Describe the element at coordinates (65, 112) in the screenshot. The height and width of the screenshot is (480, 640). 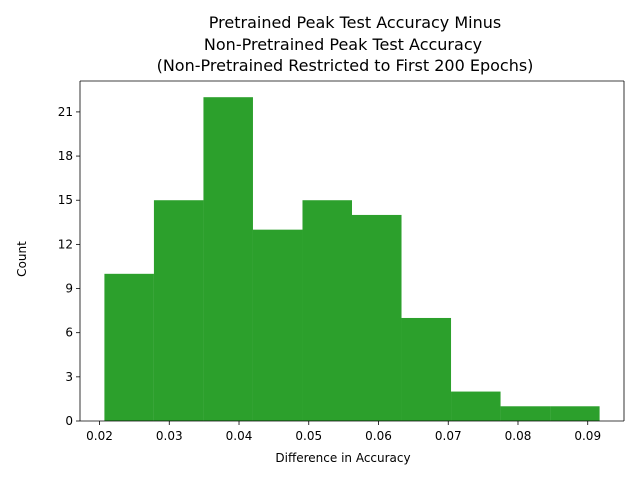
I see `y-tick-label: 21` at that location.